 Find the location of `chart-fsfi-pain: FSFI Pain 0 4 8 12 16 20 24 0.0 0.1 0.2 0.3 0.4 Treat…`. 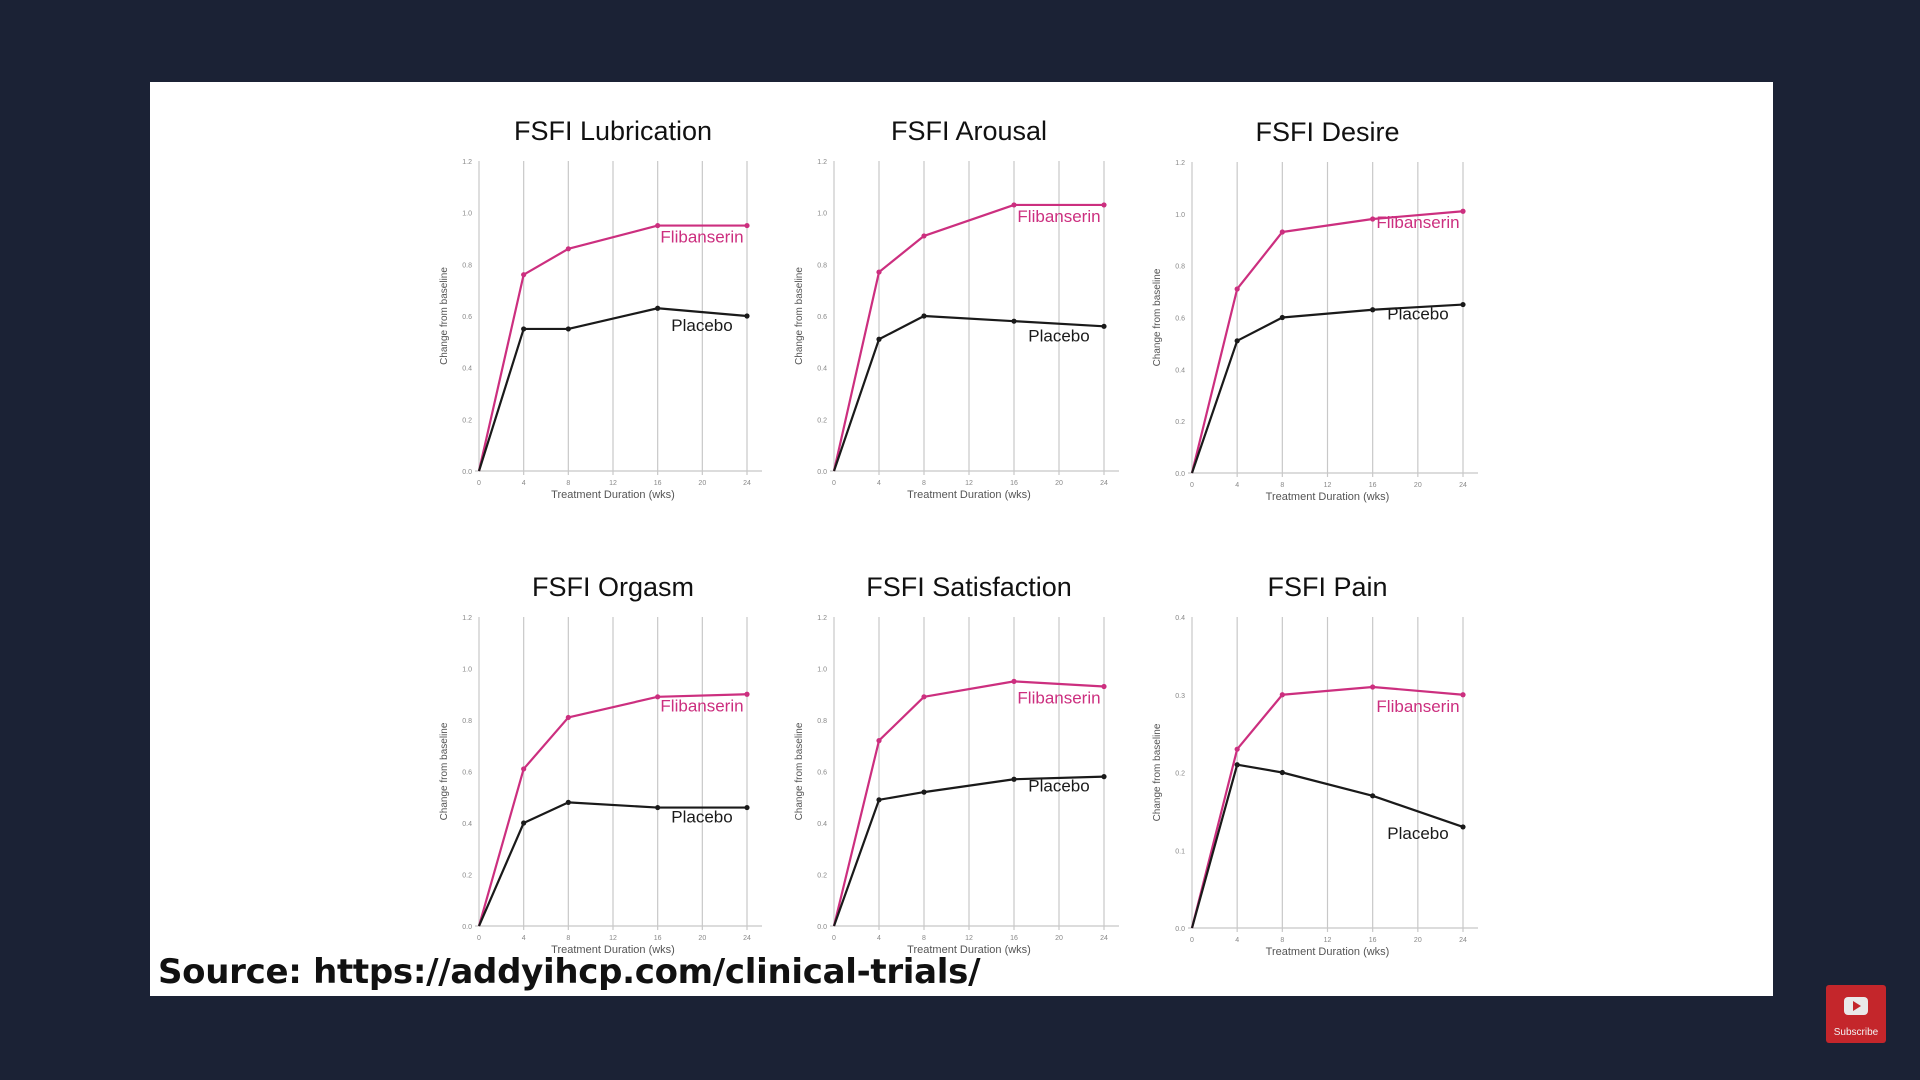

chart-fsfi-pain: FSFI Pain 0 4 8 12 16 20 24 0.0 0.1 0.2 0.3 0.4 Treat… is located at coordinates (1315, 765).